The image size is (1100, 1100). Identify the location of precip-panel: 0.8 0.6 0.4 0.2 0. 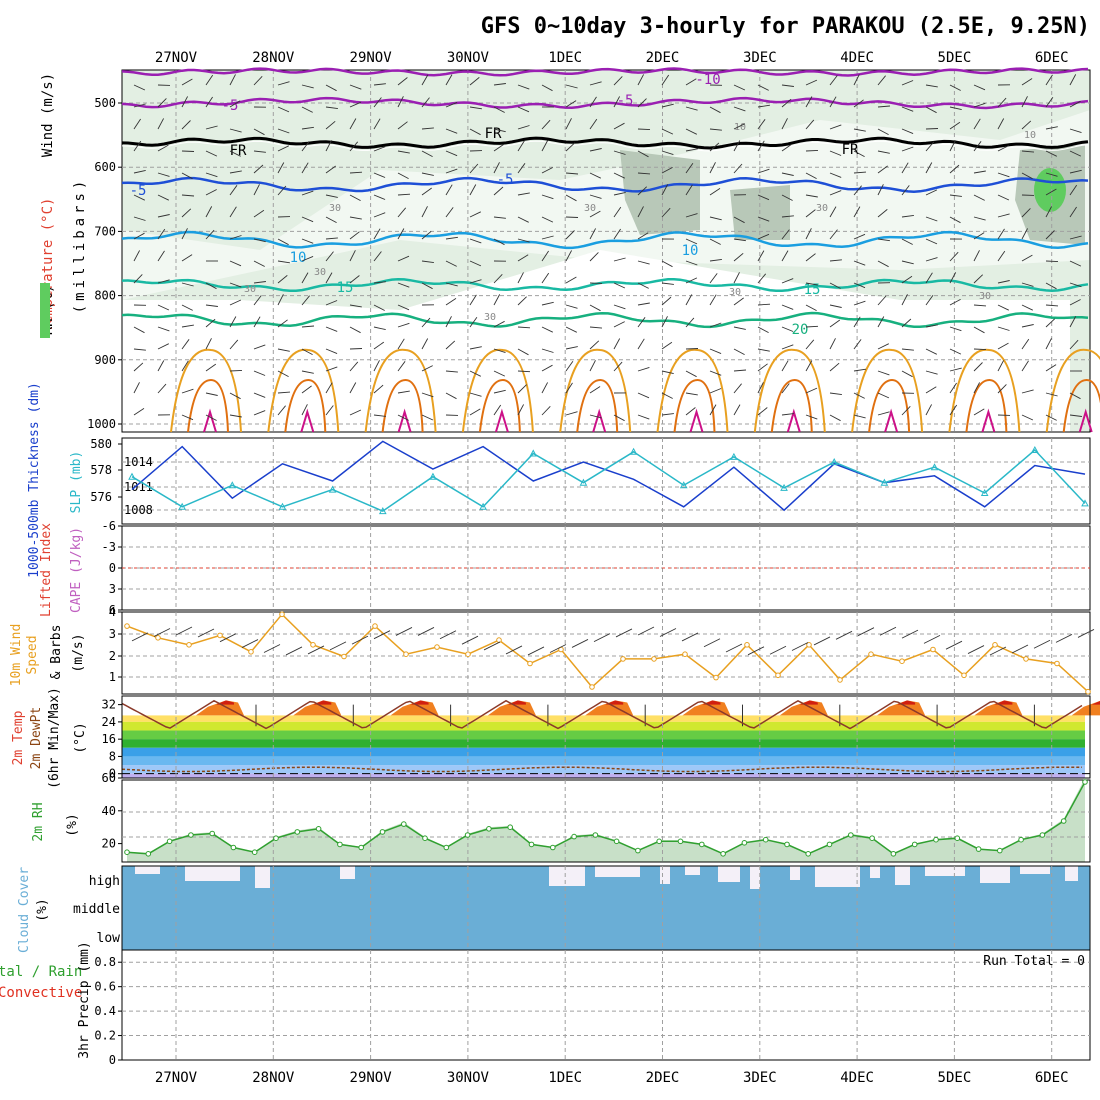
(592, 1008).